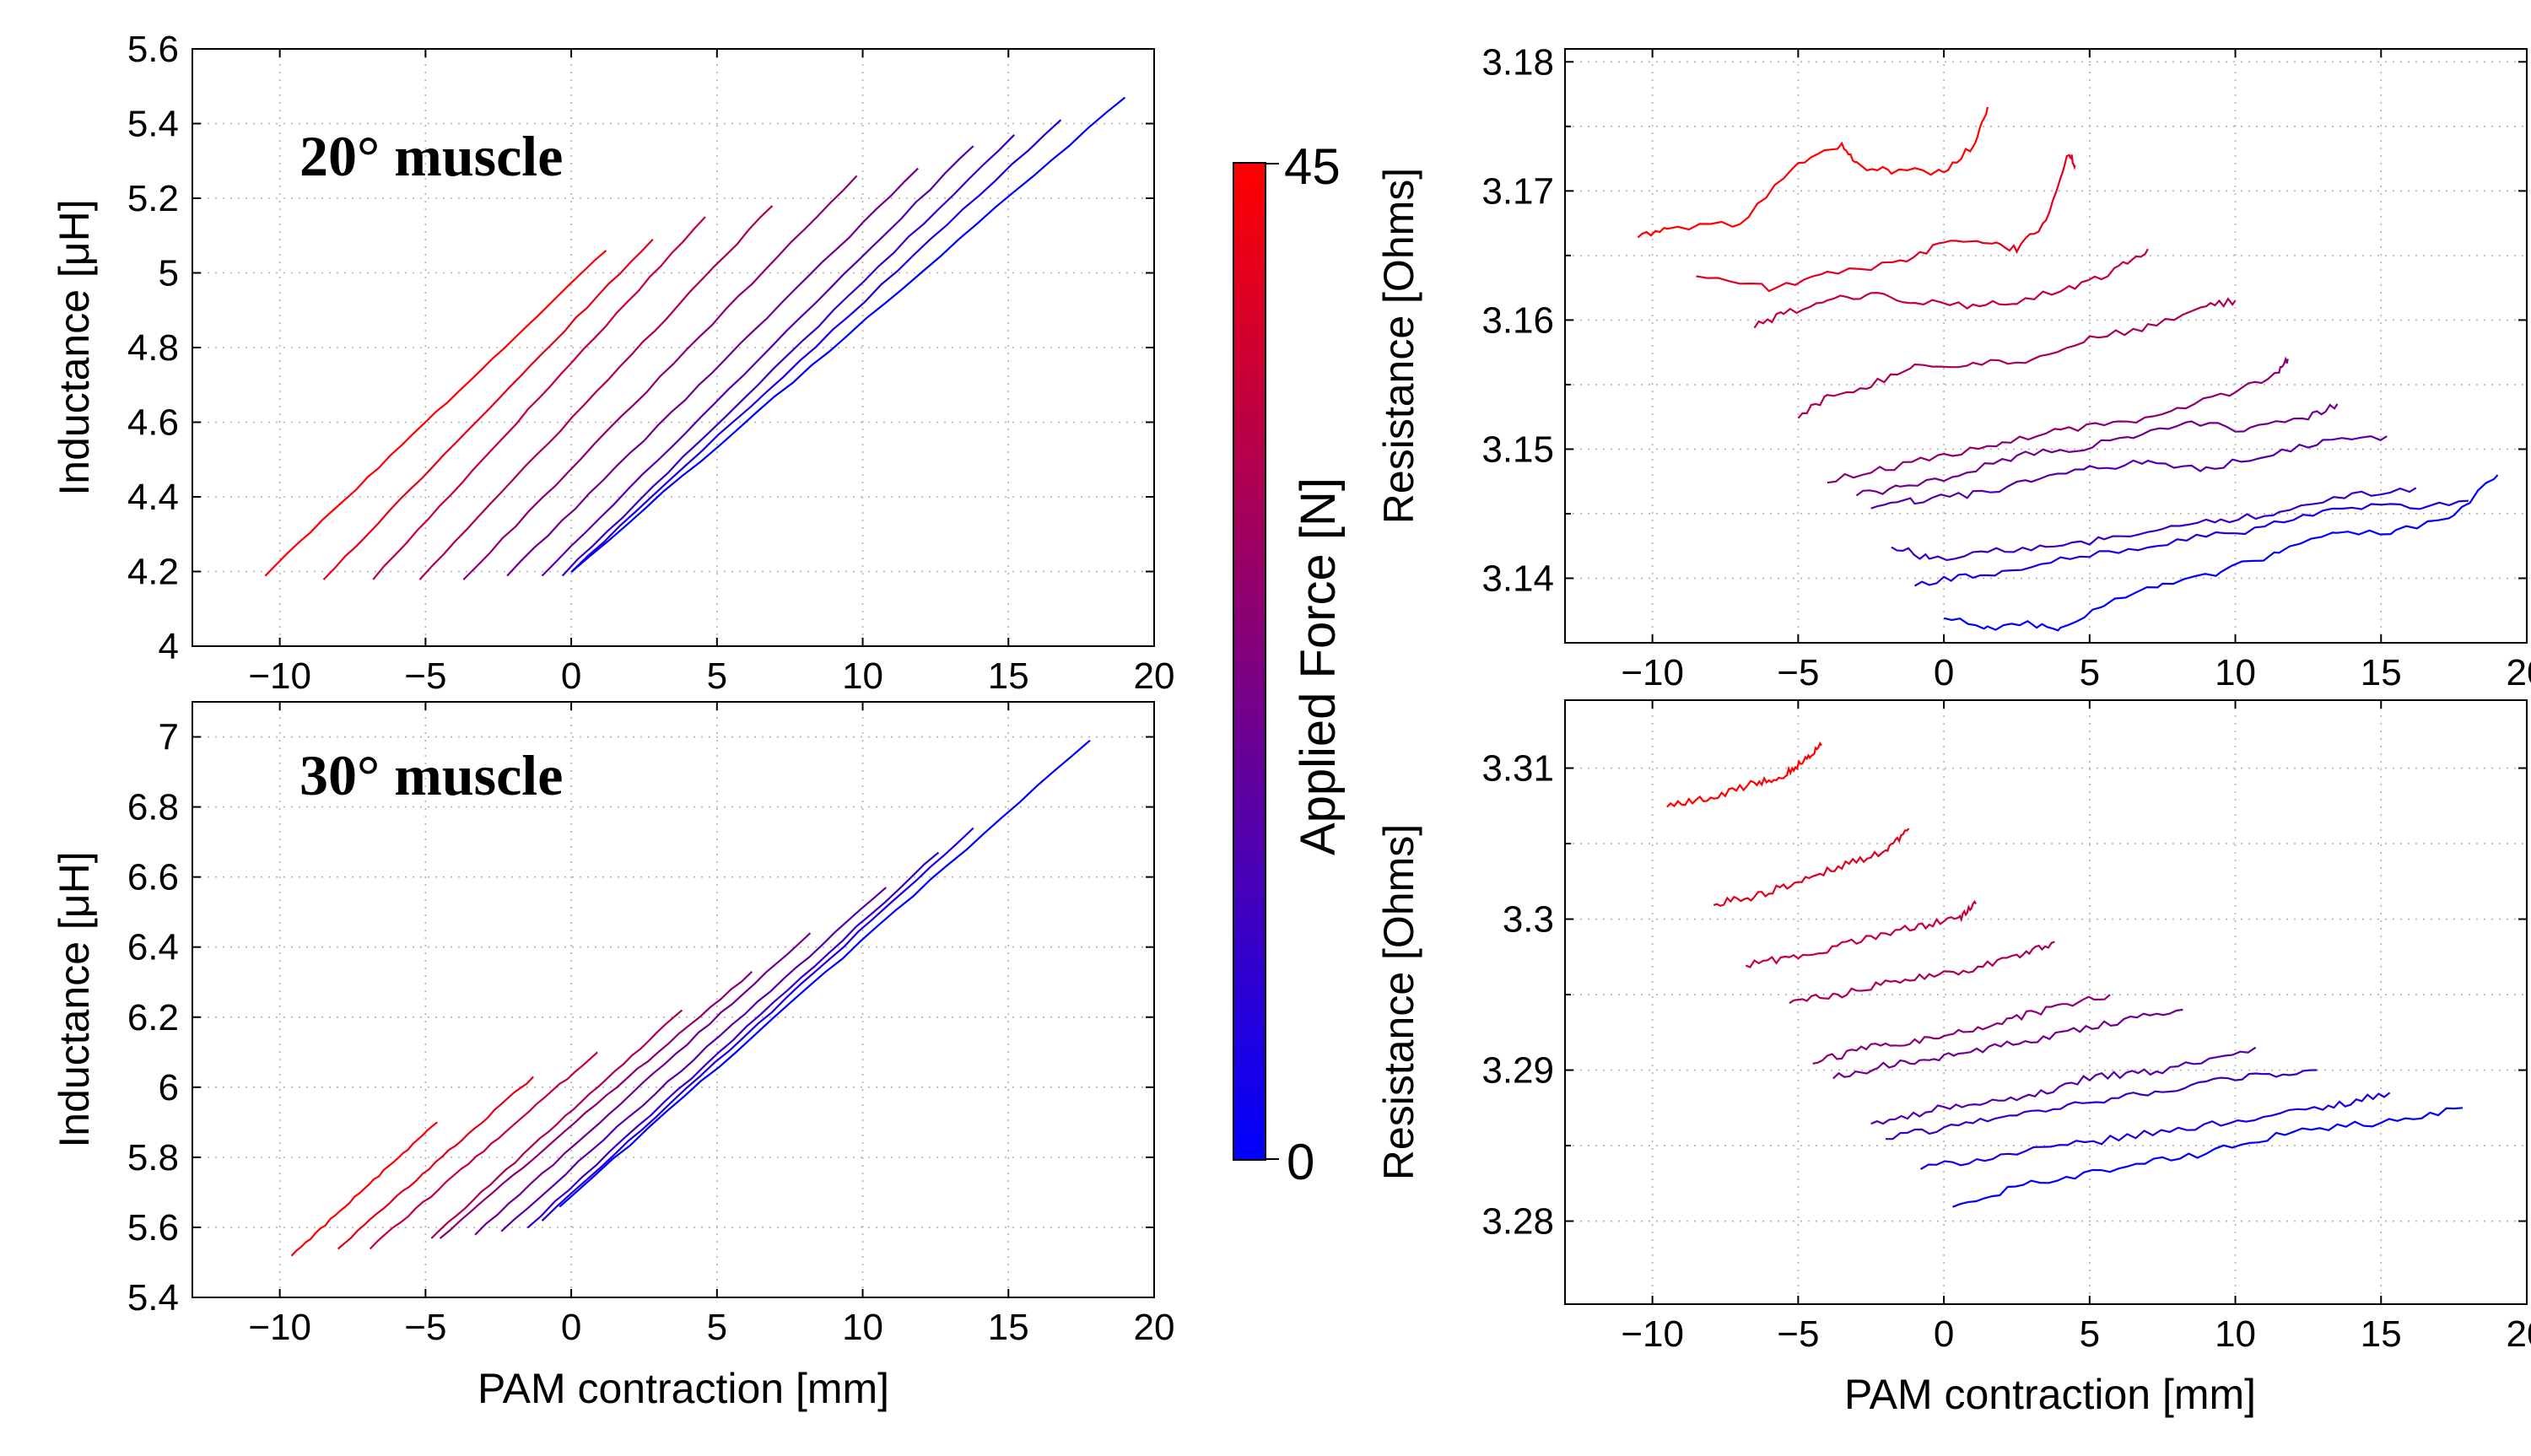  Describe the element at coordinates (153, 199) in the screenshot. I see `y-tick-label: 5.2` at that location.